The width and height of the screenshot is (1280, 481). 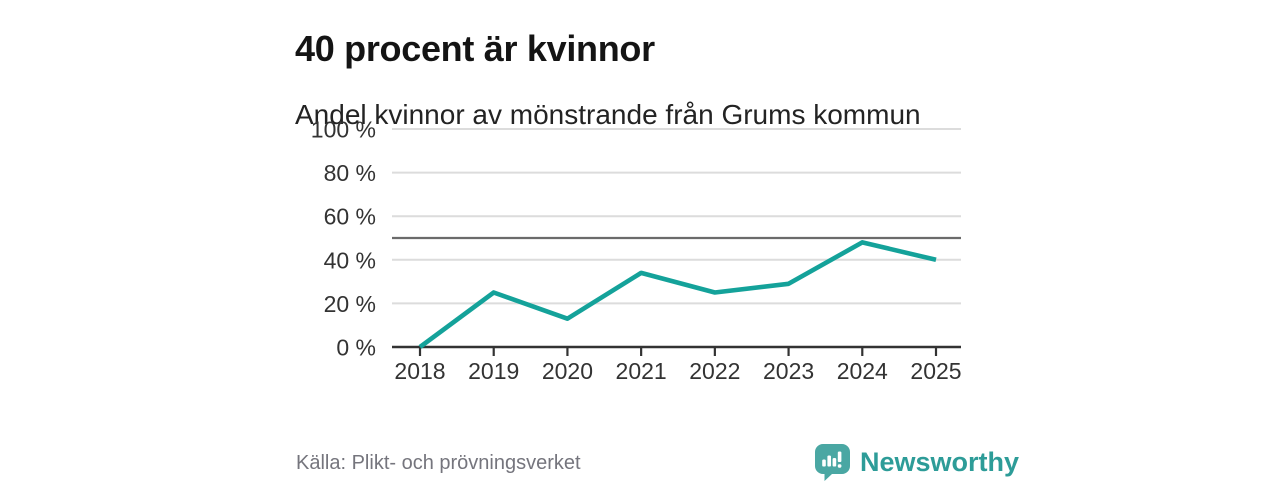 I want to click on logo-bars, so click(x=832, y=459).